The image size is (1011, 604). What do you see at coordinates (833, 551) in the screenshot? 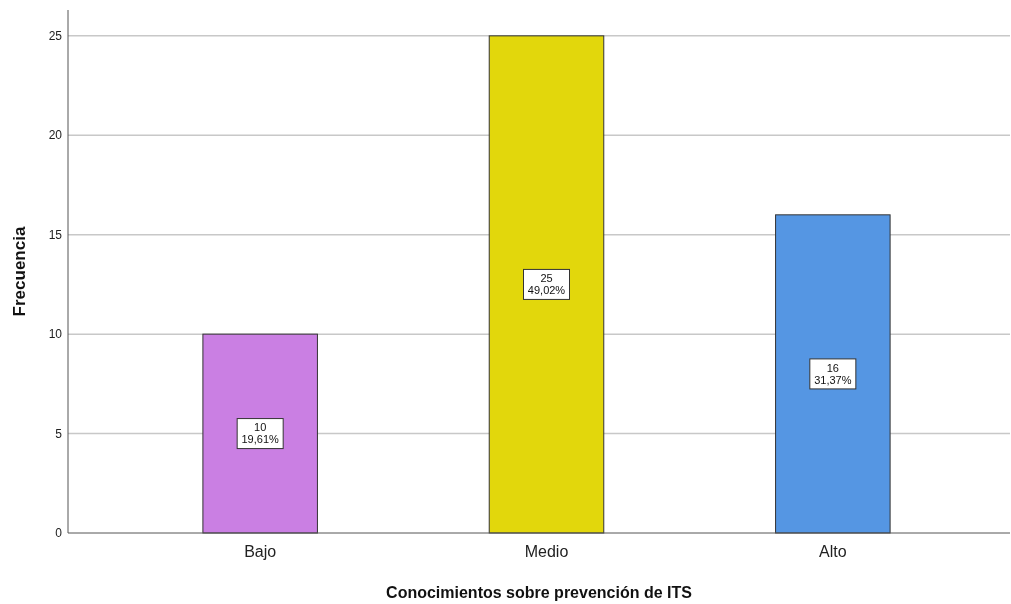
I see `x-tick-label: Alto` at bounding box center [833, 551].